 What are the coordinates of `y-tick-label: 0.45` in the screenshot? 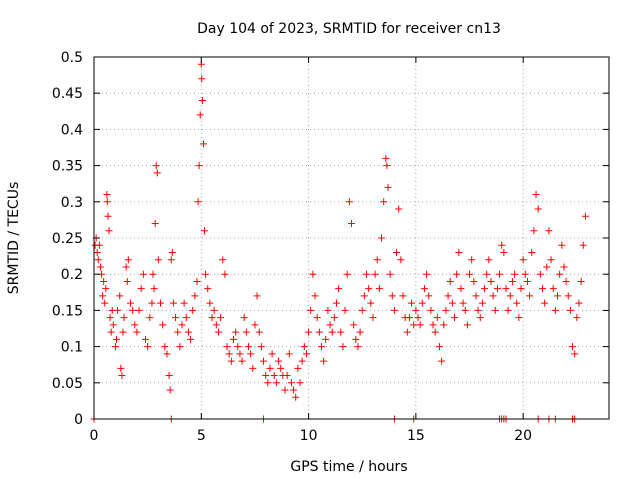 It's located at (67, 94).